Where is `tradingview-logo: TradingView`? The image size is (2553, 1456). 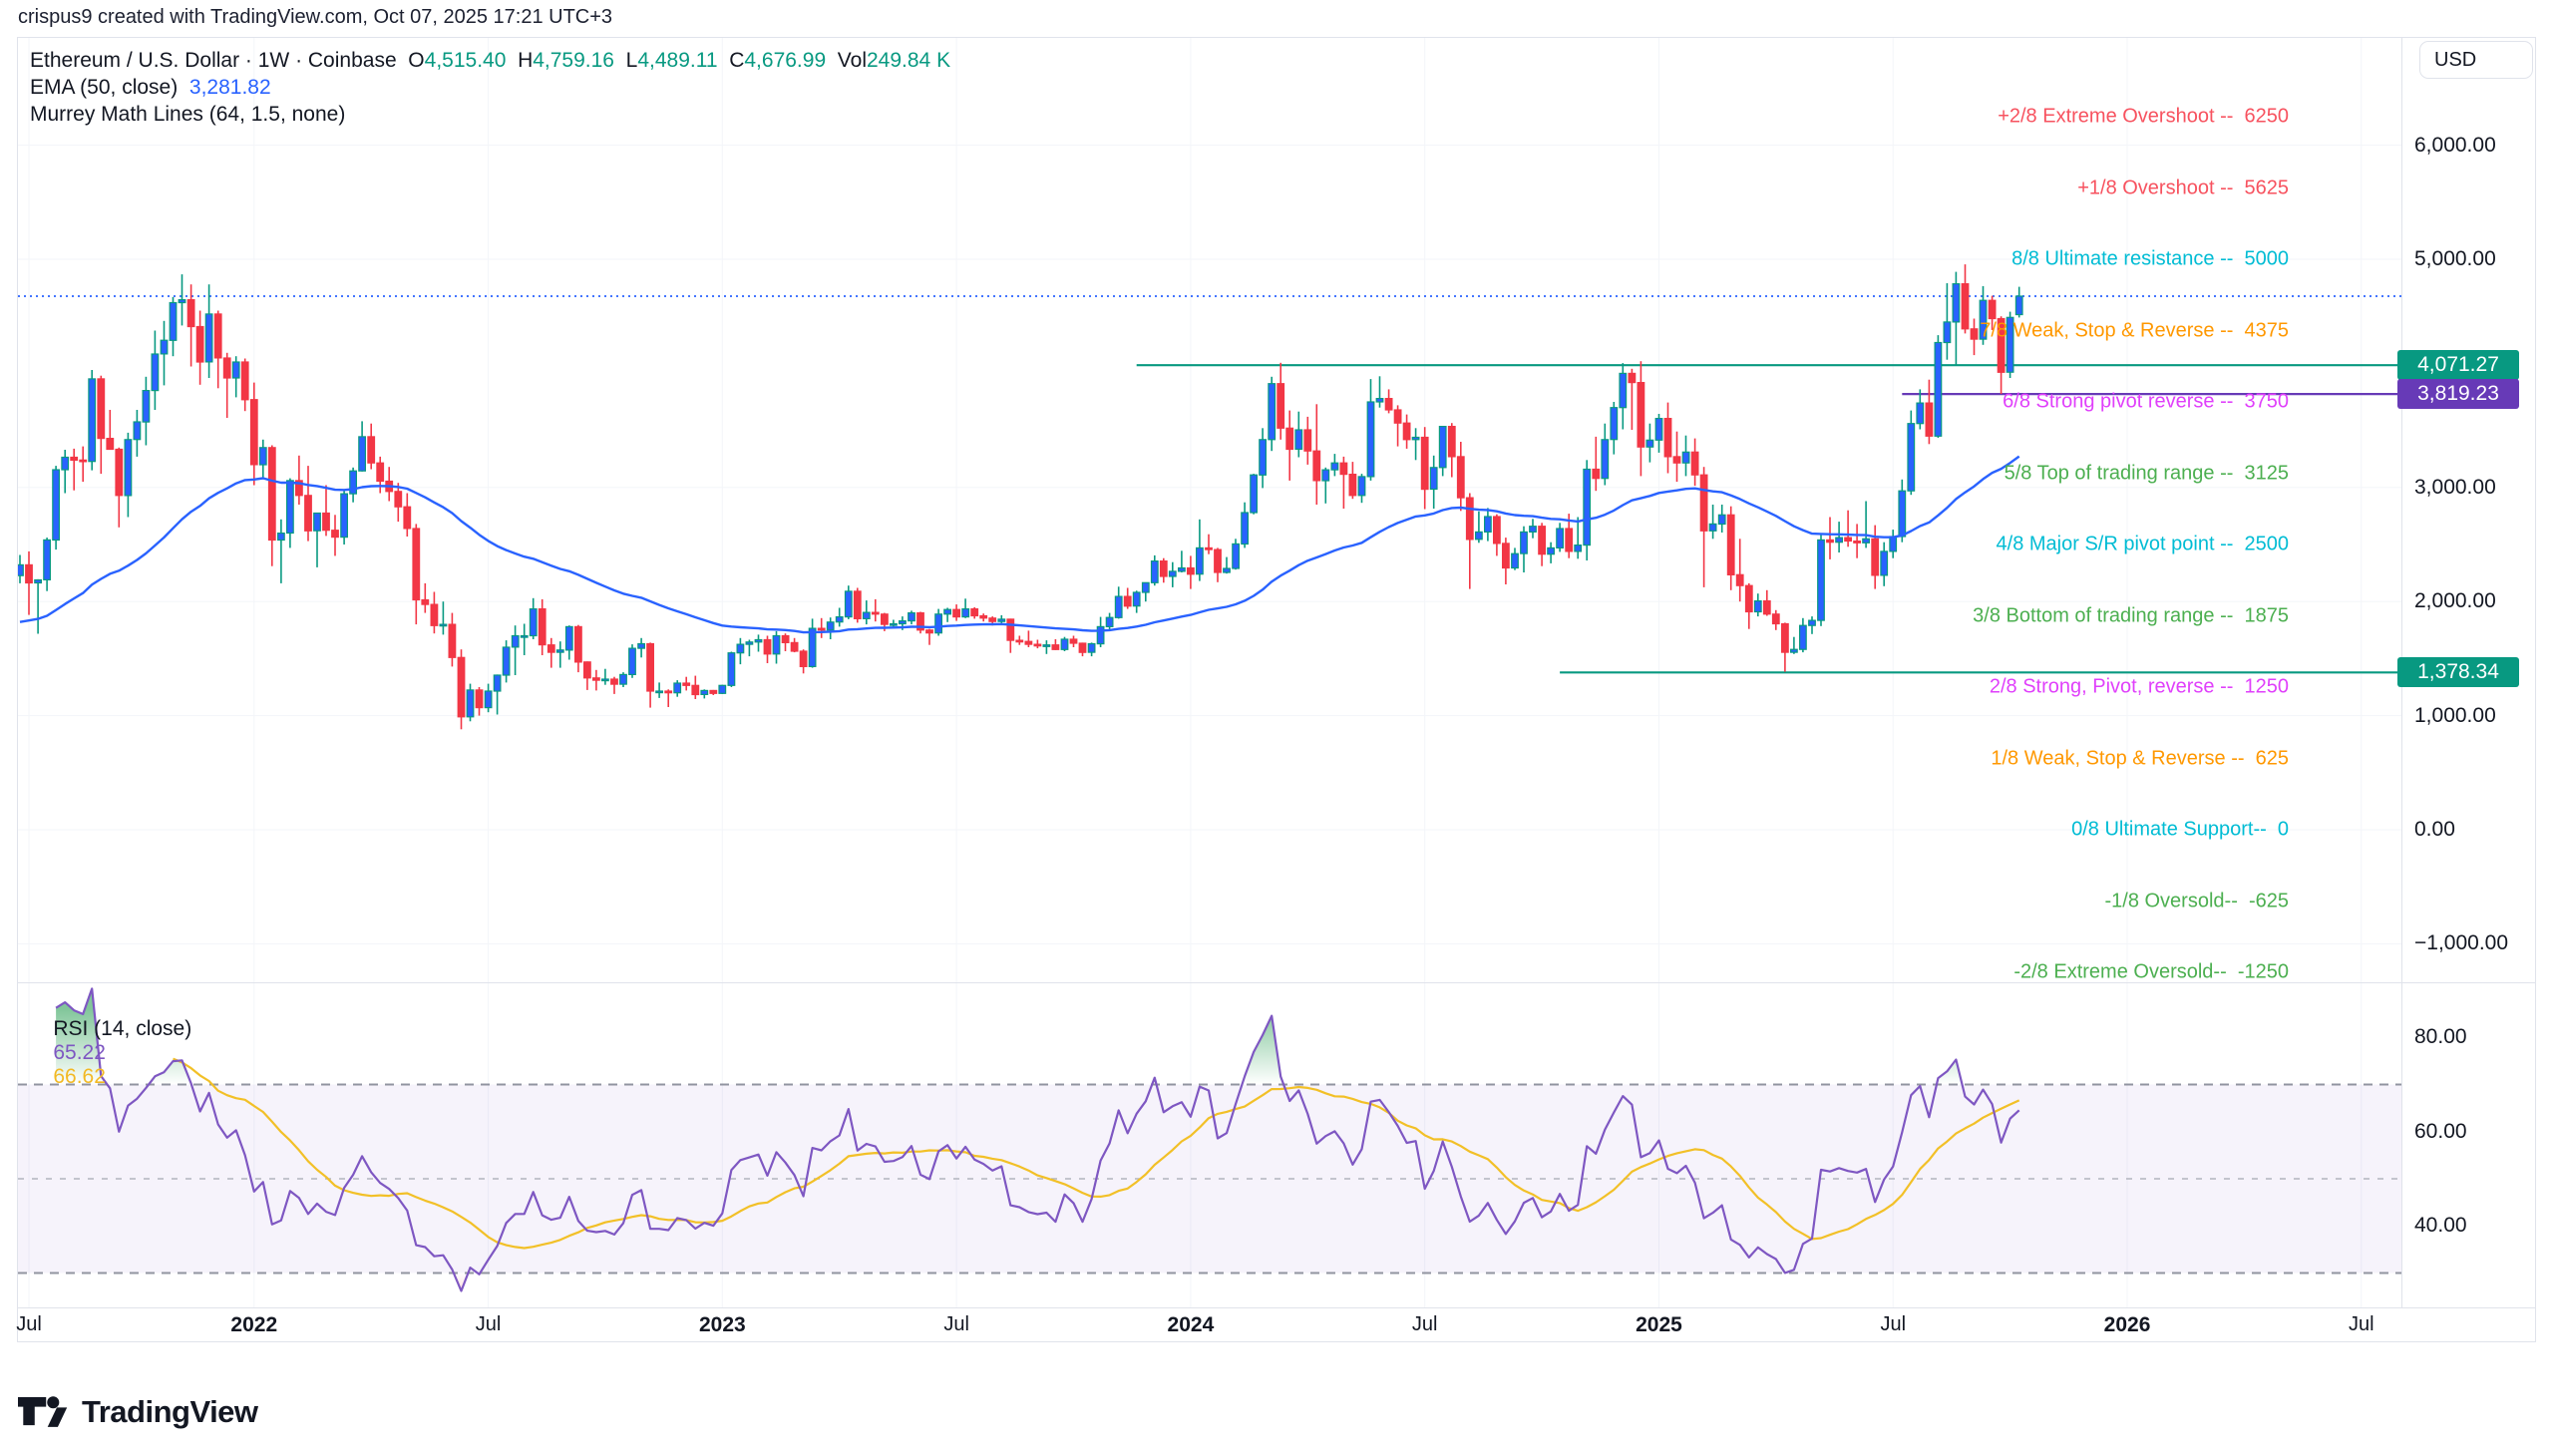 tradingview-logo: TradingView is located at coordinates (138, 1412).